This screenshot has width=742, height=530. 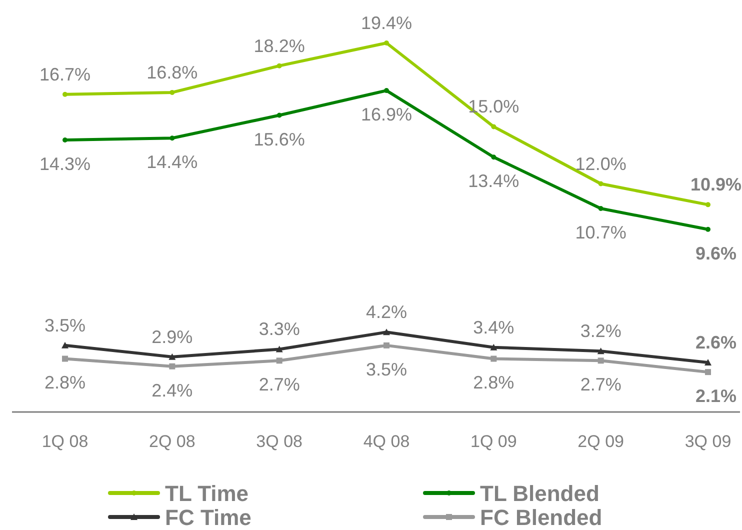 I want to click on data-label: 14.4%, so click(x=172, y=162).